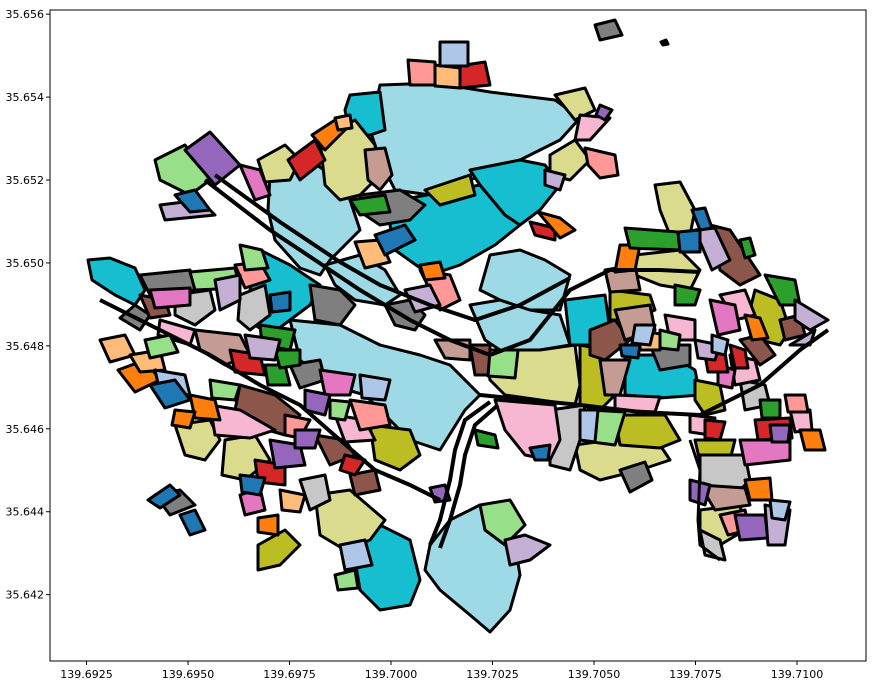  Describe the element at coordinates (25, 180) in the screenshot. I see `y-tick-label: 35.652` at that location.